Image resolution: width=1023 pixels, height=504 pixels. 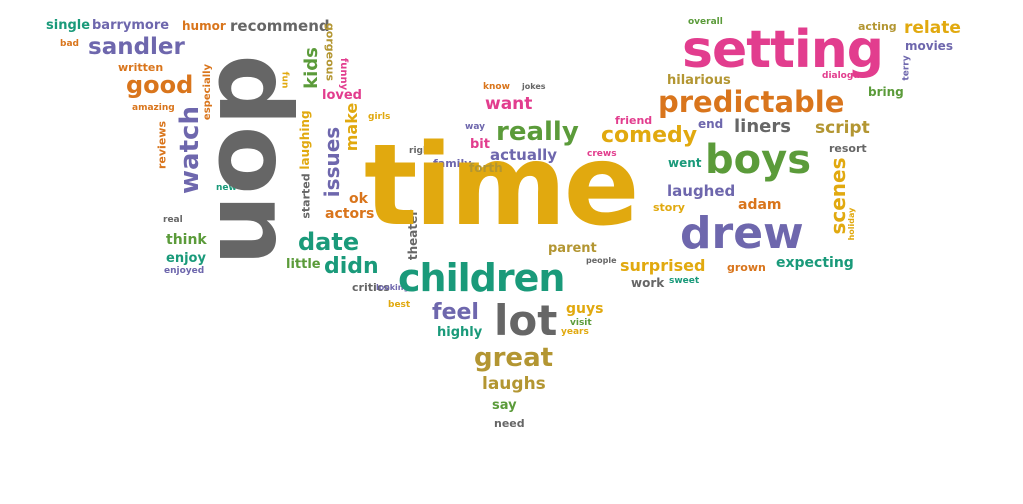 What do you see at coordinates (460, 332) in the screenshot?
I see `word-highly: highly` at bounding box center [460, 332].